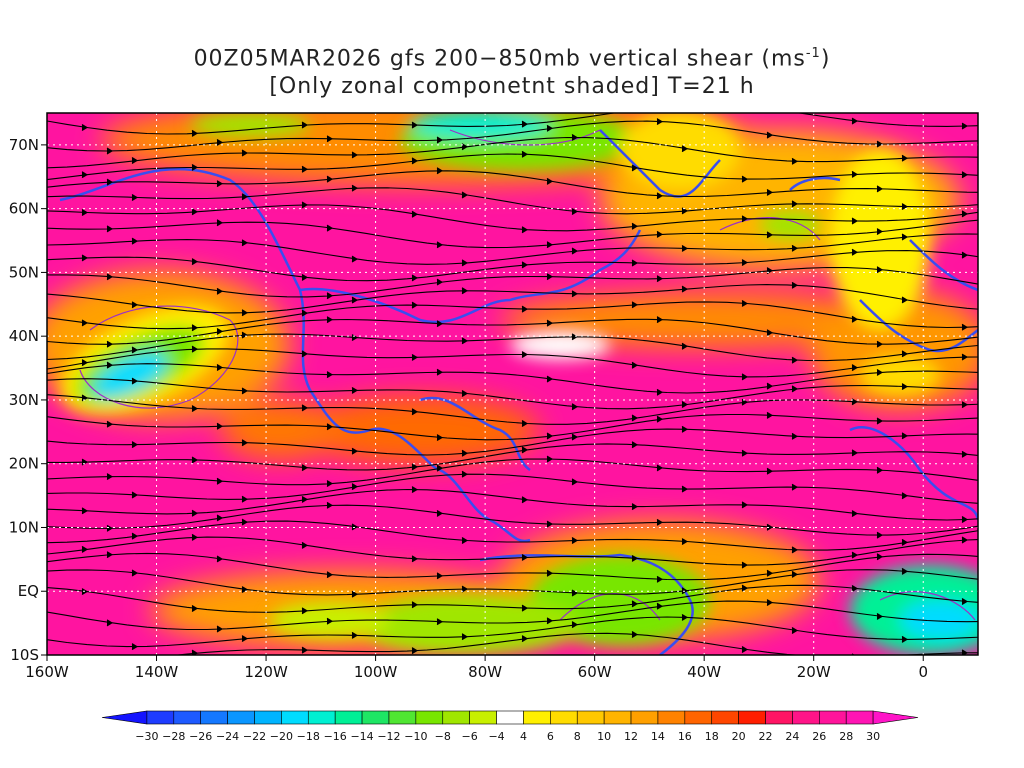 This screenshot has width=1024, height=768. What do you see at coordinates (550, 736) in the screenshot?
I see `colorbar-label: 6` at bounding box center [550, 736].